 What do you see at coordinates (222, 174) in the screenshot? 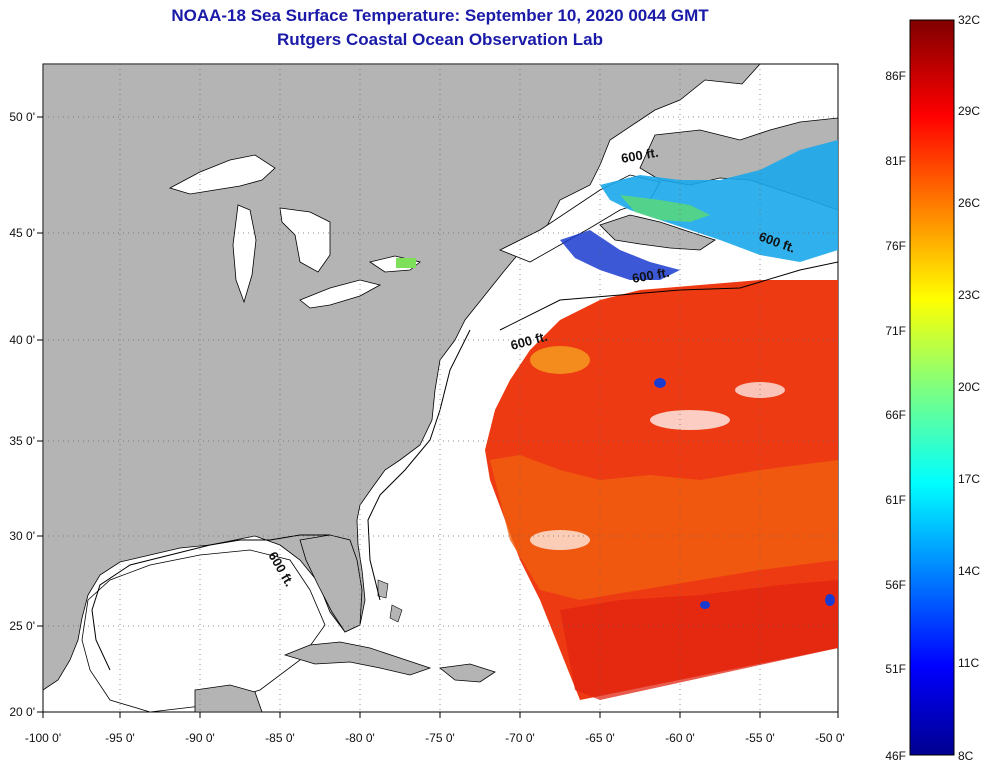
I see `lake-superior` at bounding box center [222, 174].